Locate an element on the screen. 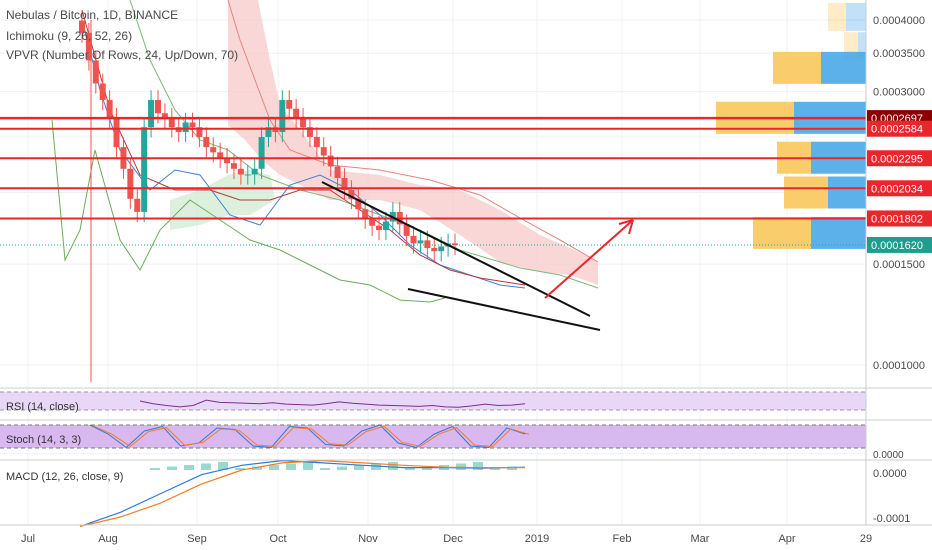 Image resolution: width=932 pixels, height=550 pixels. rsi-line is located at coordinates (332, 403).